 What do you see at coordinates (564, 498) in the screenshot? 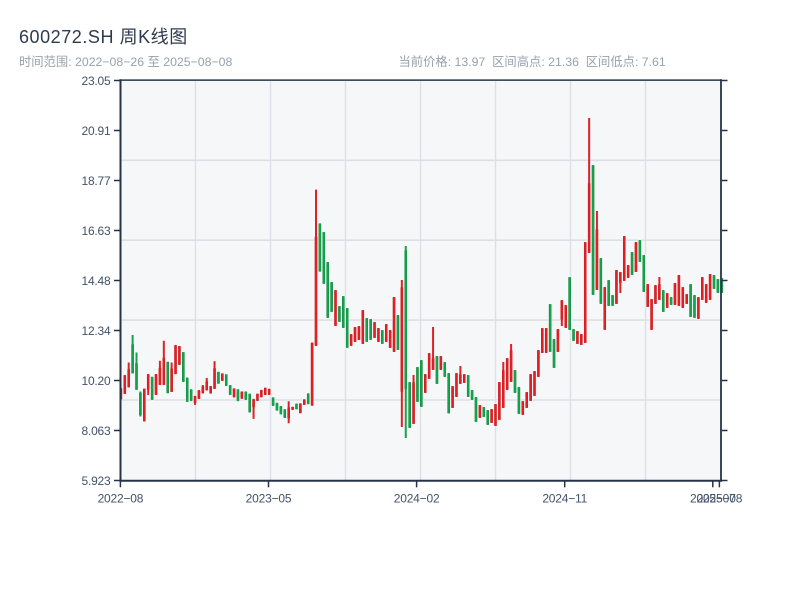
I see `svg-text: 2024−11` at bounding box center [564, 498].